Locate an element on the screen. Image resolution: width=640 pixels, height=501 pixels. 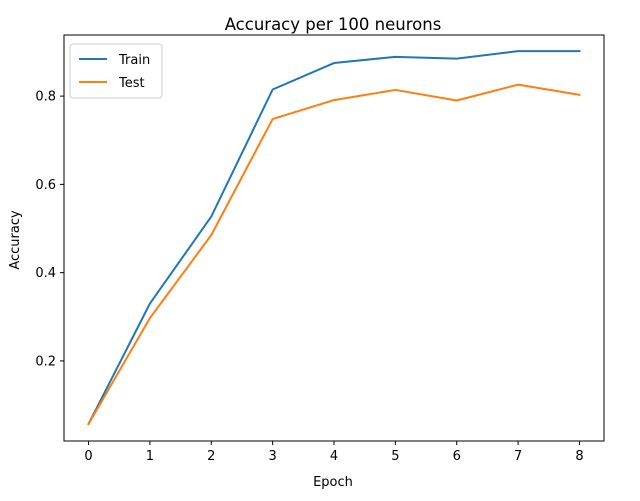
y-tick-label: 0.6 is located at coordinates (45, 185).